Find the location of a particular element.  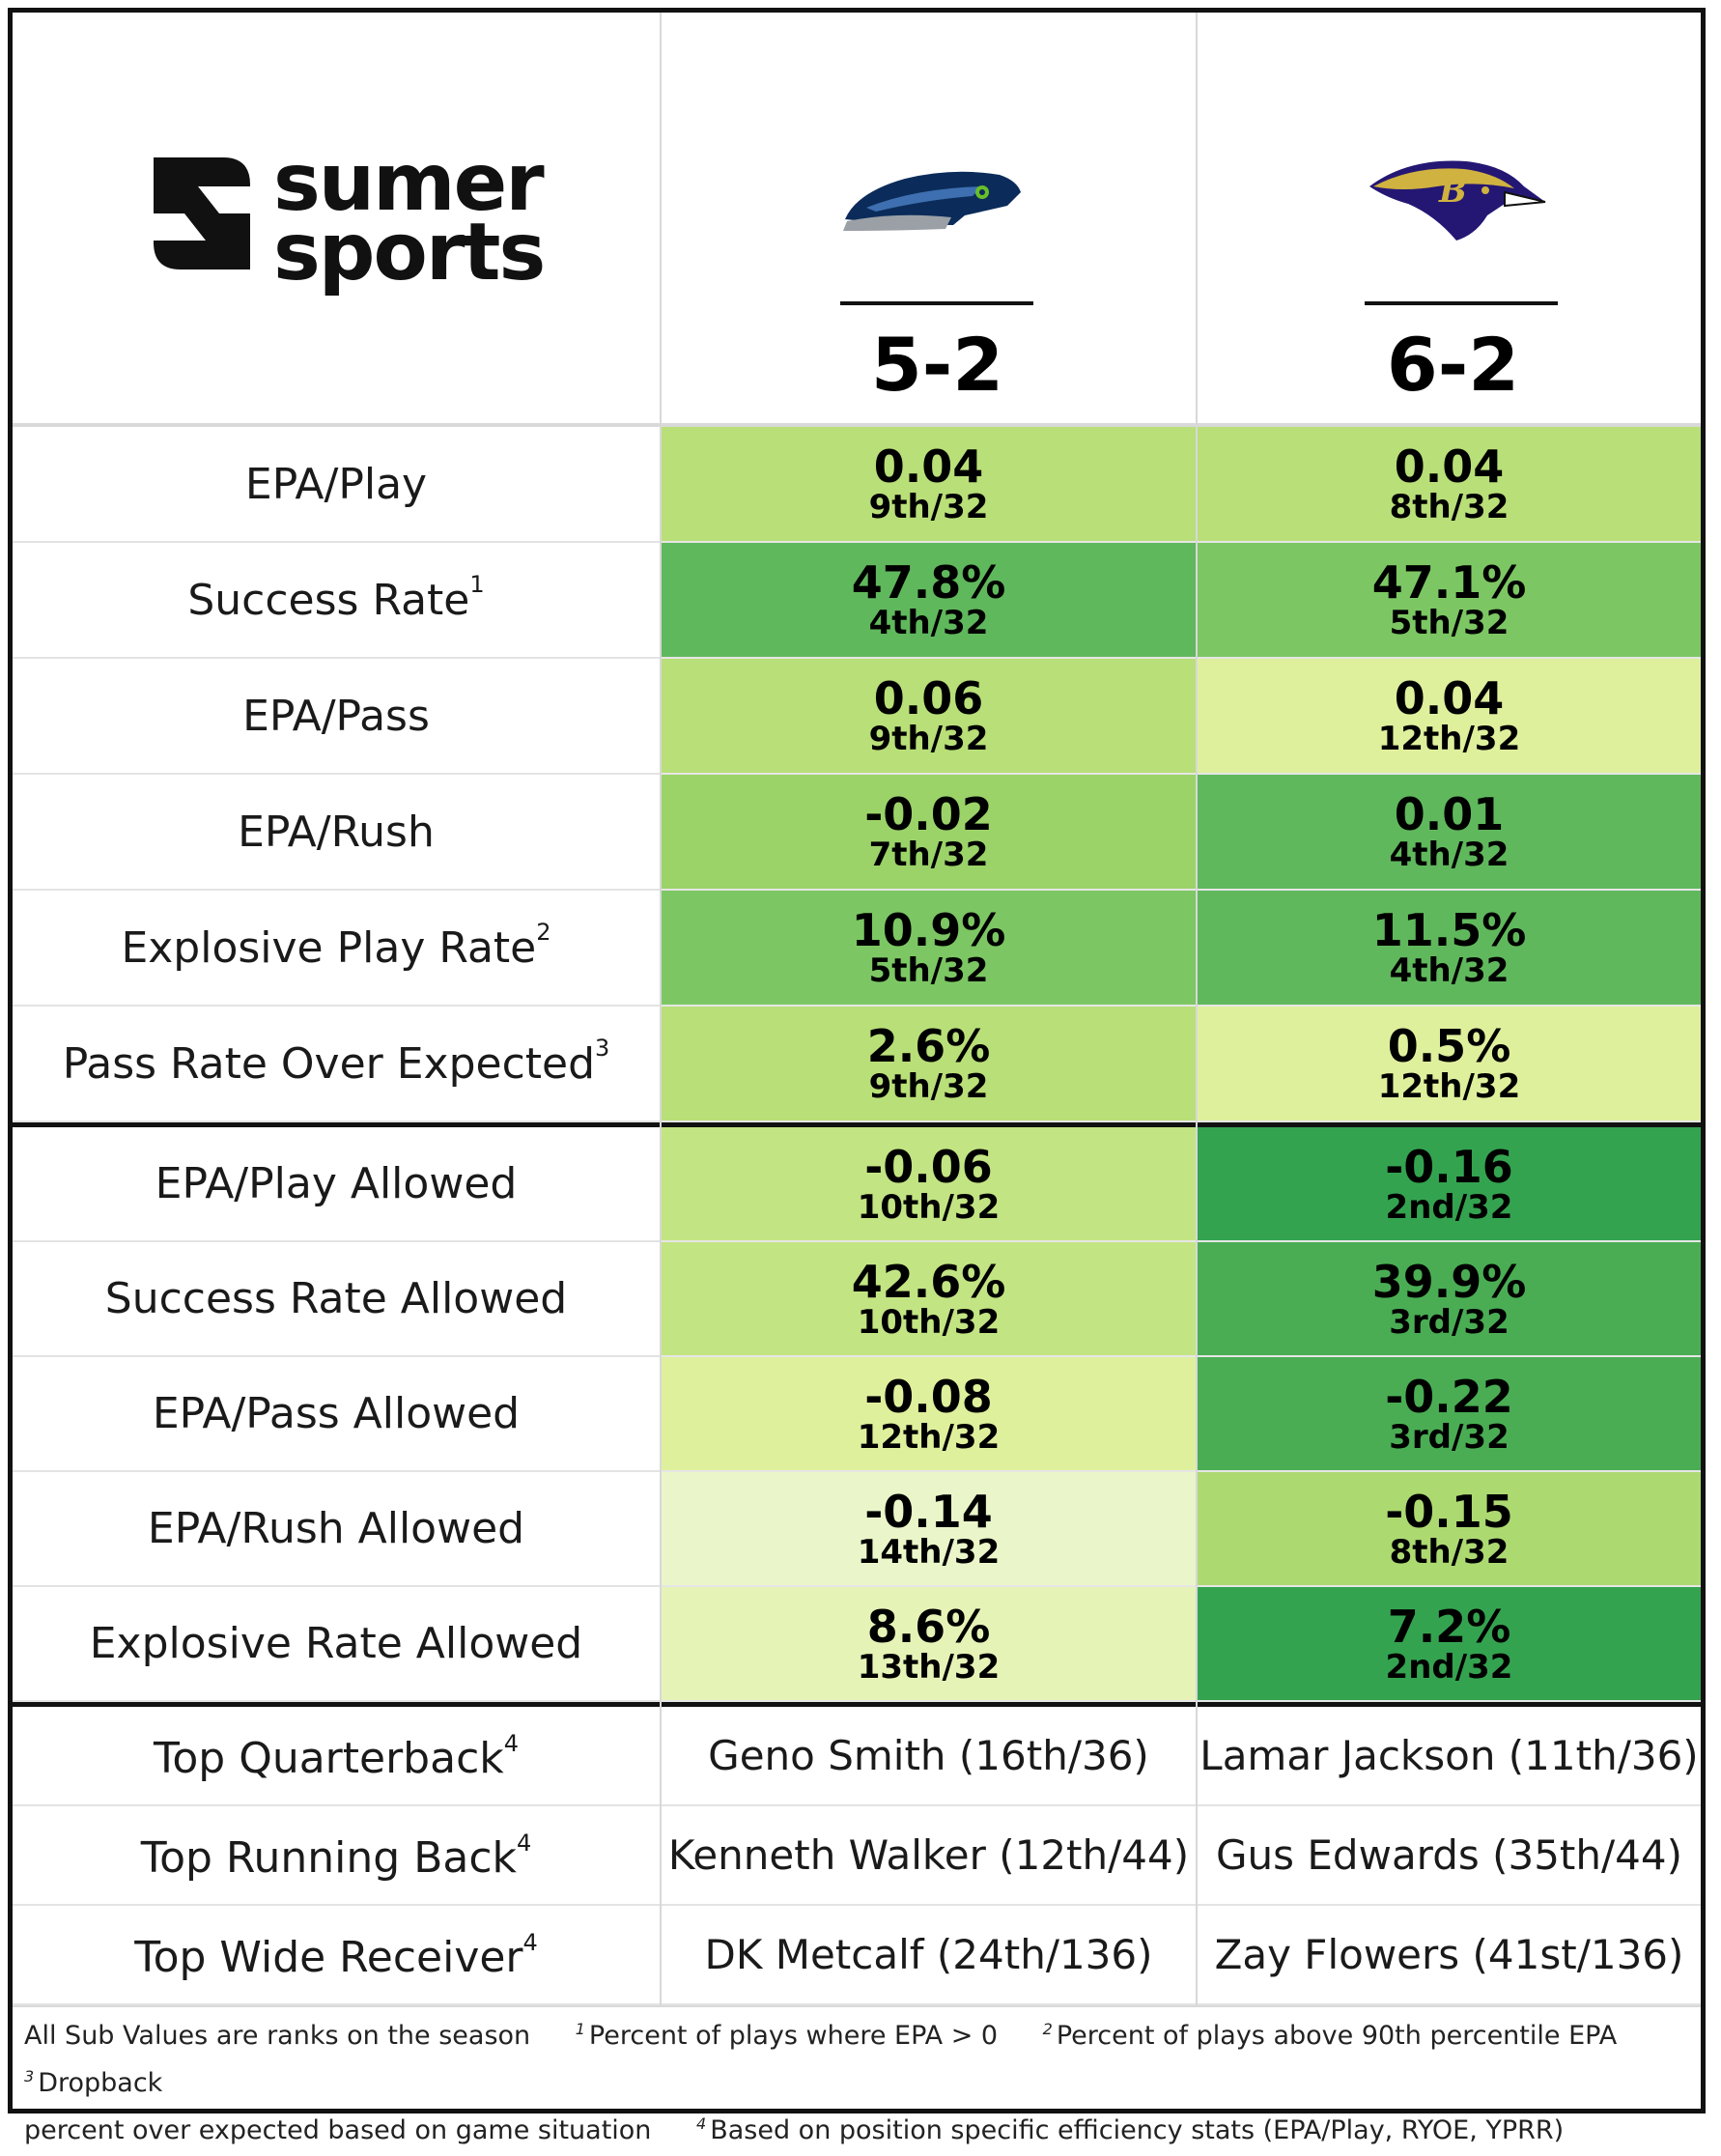

team2-pass-rate-over-expected-cell: 0.5% 12th/32 is located at coordinates (1450, 1064).